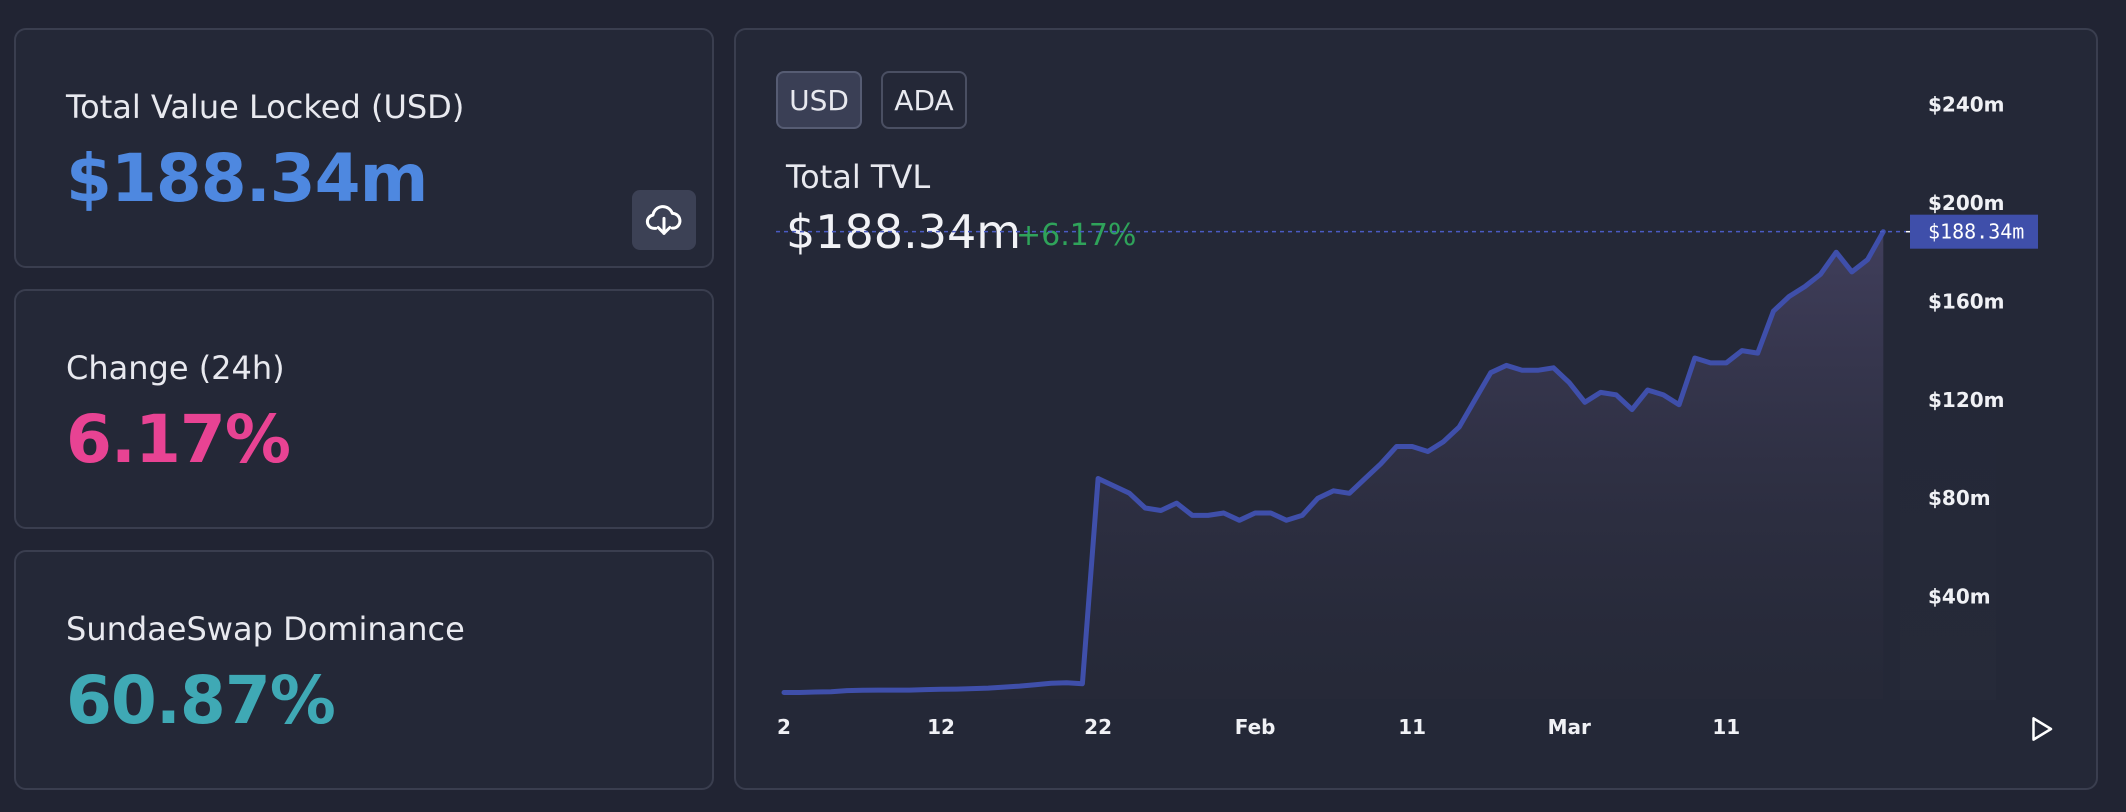 The image size is (2126, 812). What do you see at coordinates (175, 368) in the screenshot?
I see `change-label: Change (24h)` at bounding box center [175, 368].